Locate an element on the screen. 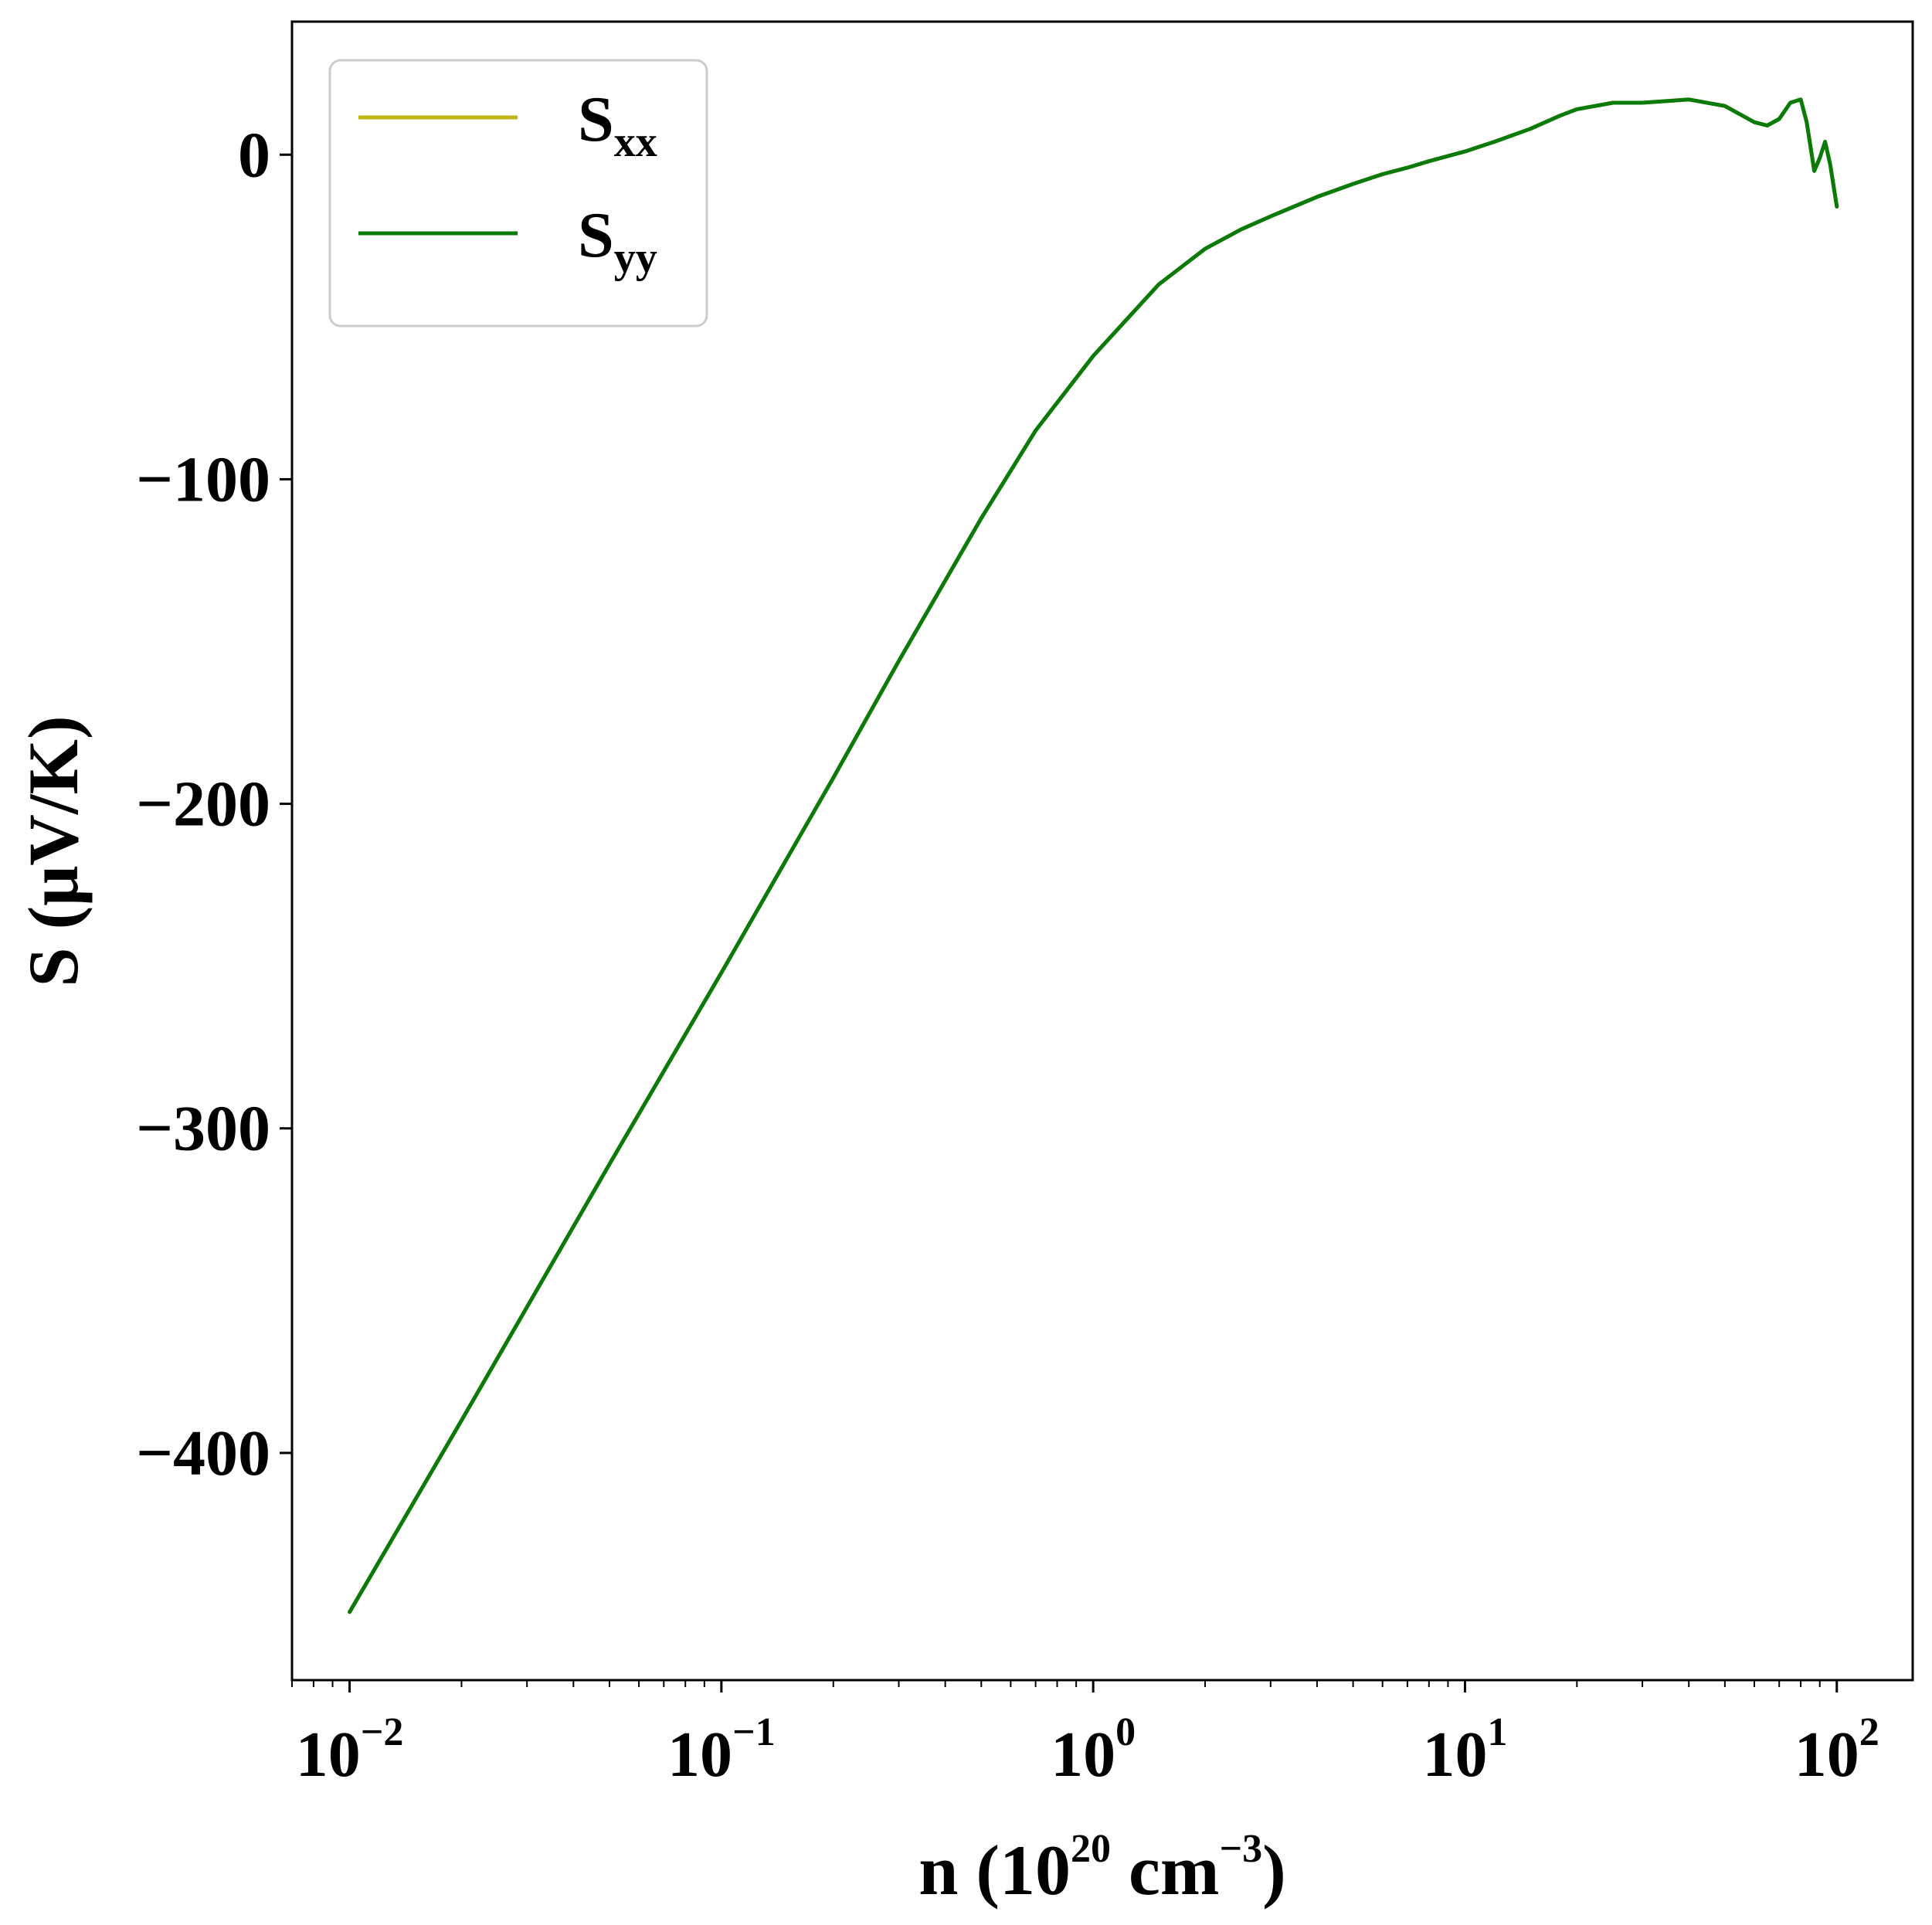  y-axis: 0 −100 −200 −300 −400 is located at coordinates (214, 804).